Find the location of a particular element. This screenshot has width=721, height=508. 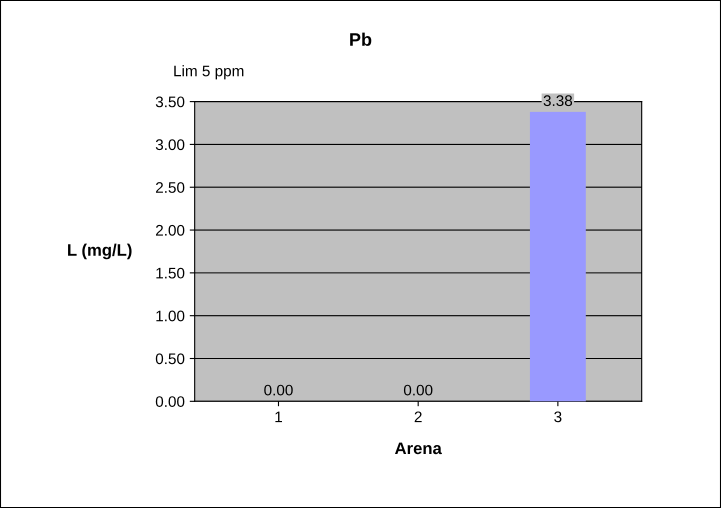

y-tick-label: 0.50 is located at coordinates (170, 358).